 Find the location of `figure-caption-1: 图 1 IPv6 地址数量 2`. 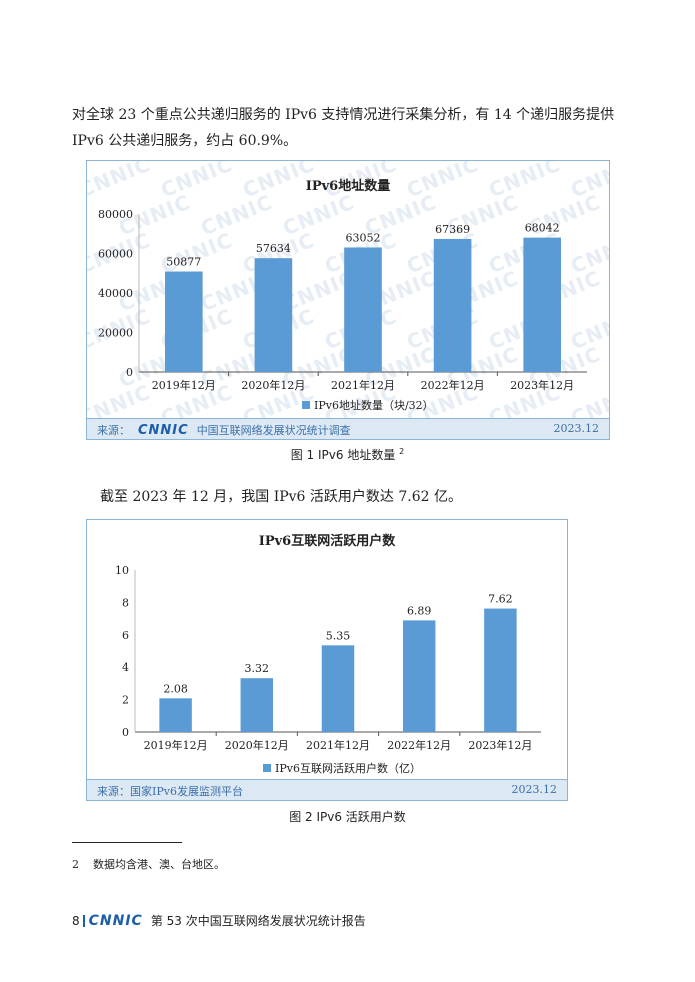

figure-caption-1: 图 1 IPv6 地址数量 2 is located at coordinates (347, 454).